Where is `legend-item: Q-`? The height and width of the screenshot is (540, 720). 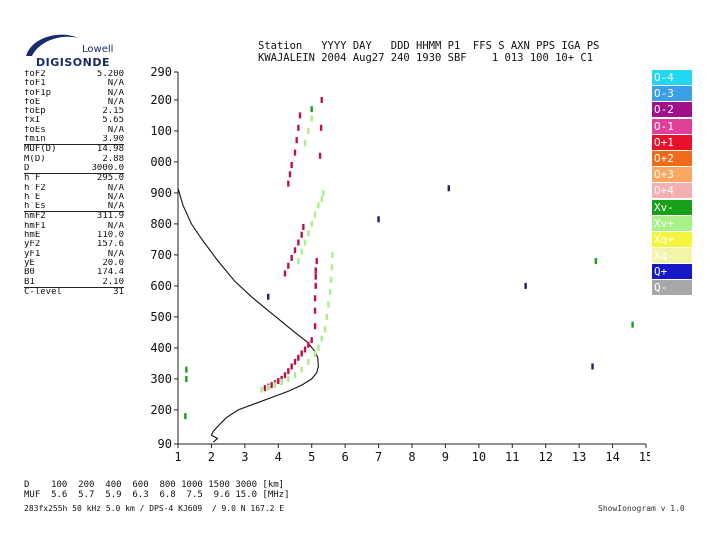
legend-item: Q- is located at coordinates (672, 288).